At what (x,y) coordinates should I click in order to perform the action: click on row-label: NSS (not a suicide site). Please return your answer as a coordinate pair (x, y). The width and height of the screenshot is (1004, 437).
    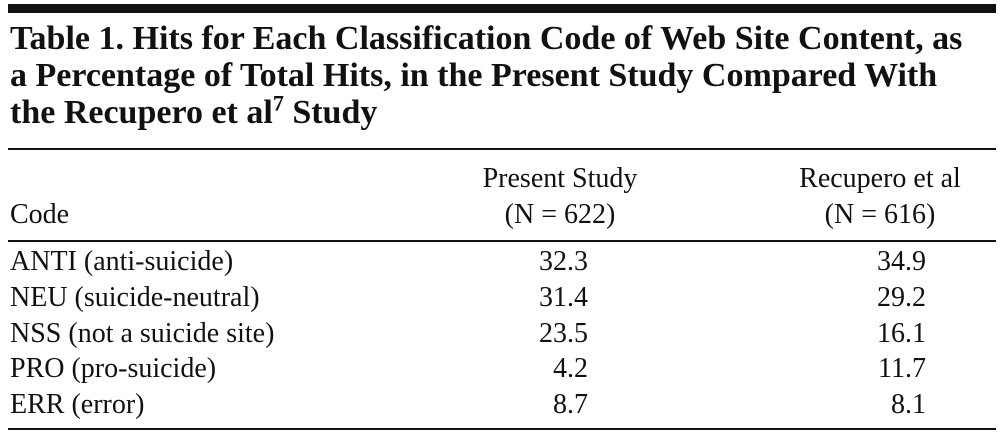
    Looking at the image, I should click on (142, 333).